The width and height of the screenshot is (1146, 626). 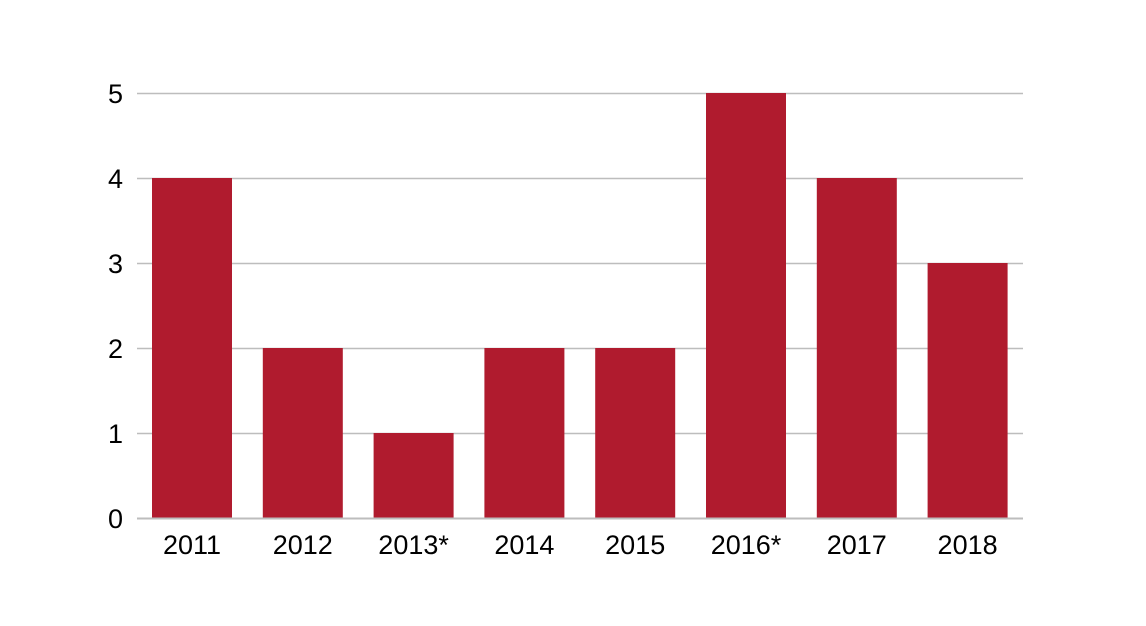 What do you see at coordinates (413, 475) in the screenshot?
I see `bar-2013` at bounding box center [413, 475].